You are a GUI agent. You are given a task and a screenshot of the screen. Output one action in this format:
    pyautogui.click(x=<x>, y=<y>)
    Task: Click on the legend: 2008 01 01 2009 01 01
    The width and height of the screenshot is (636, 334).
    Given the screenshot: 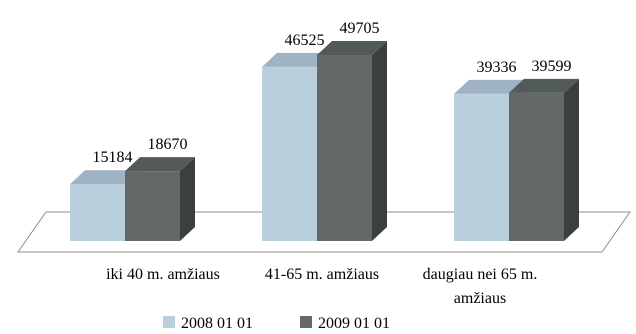 What is the action you would take?
    pyautogui.click(x=276, y=323)
    